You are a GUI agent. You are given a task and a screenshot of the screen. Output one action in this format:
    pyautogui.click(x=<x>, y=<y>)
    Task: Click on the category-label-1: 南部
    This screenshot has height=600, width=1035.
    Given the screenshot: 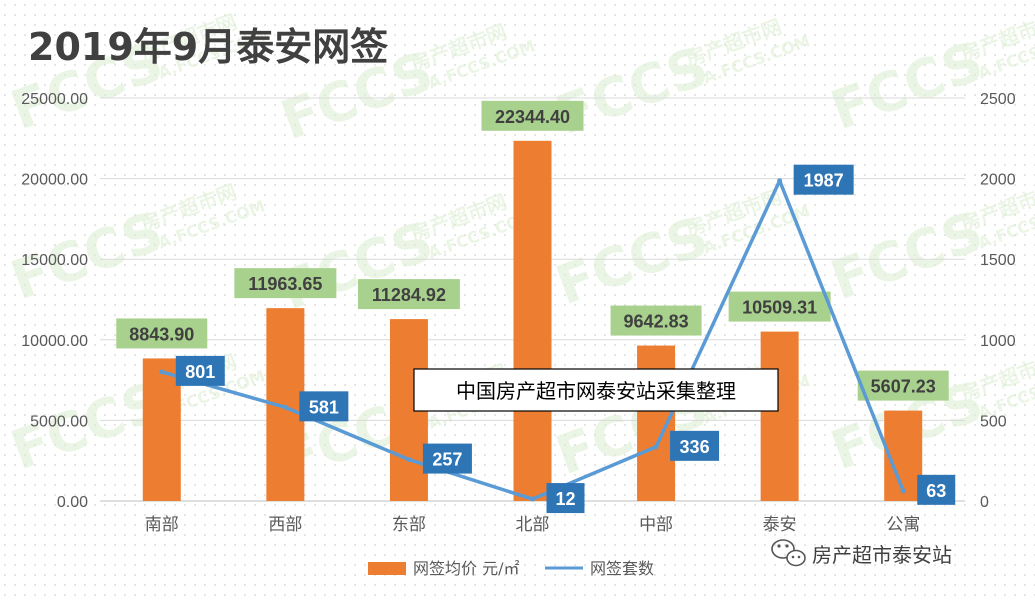 What is the action you would take?
    pyautogui.click(x=162, y=525)
    